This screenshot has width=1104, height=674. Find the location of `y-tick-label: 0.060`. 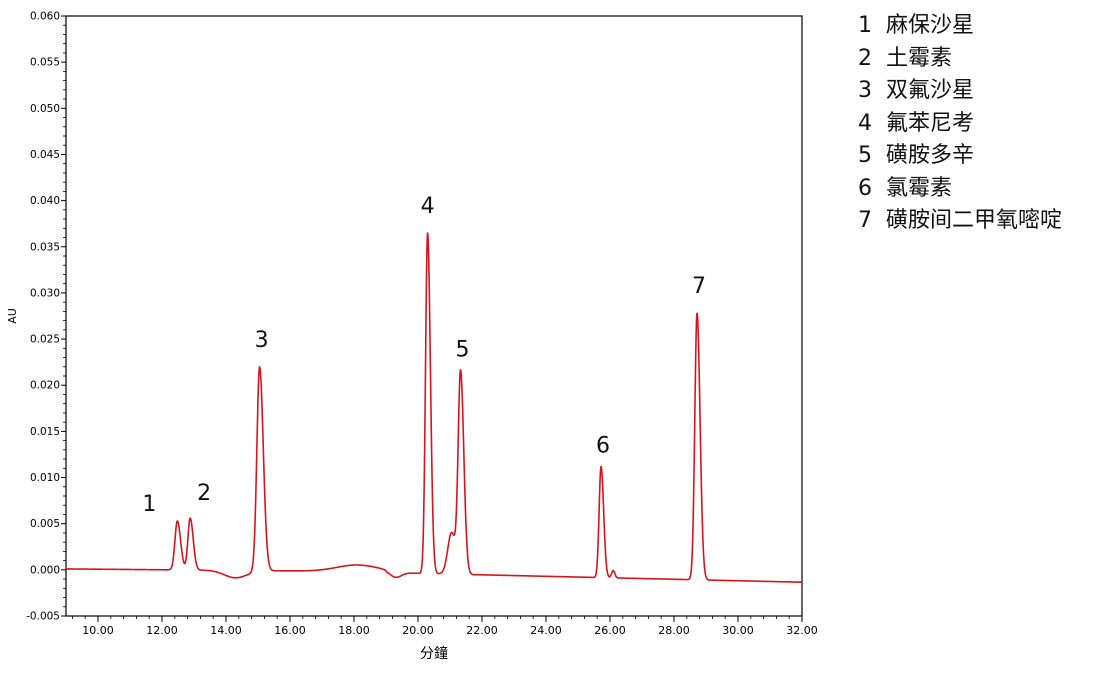

y-tick-label: 0.060 is located at coordinates (45, 17).